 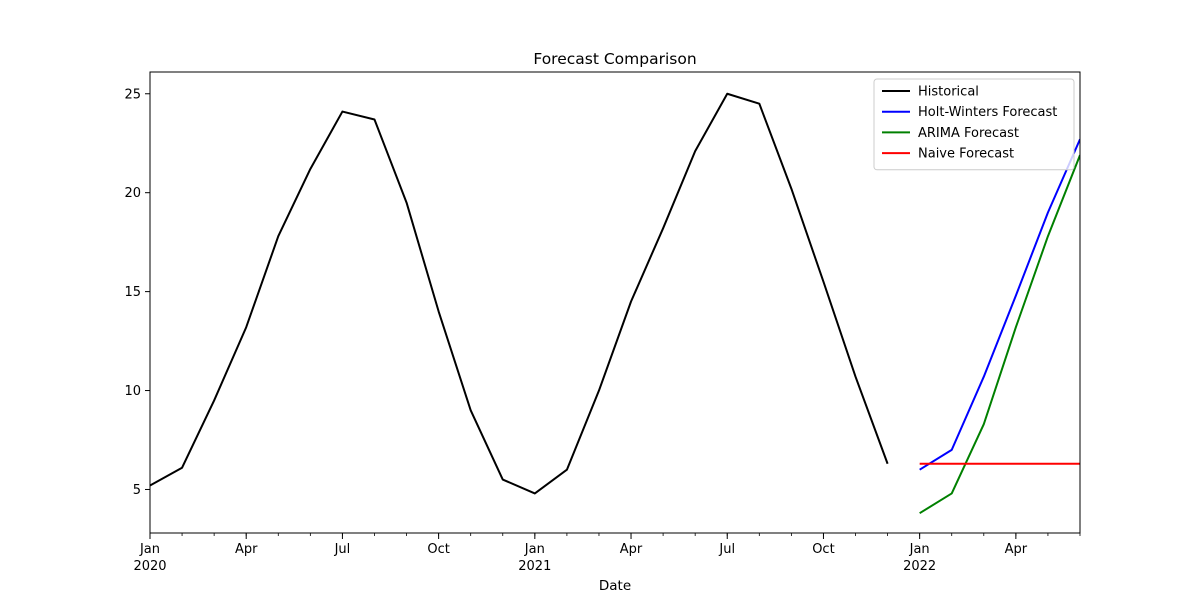 What do you see at coordinates (919, 566) in the screenshot?
I see `x-tick-year-label: 2022` at bounding box center [919, 566].